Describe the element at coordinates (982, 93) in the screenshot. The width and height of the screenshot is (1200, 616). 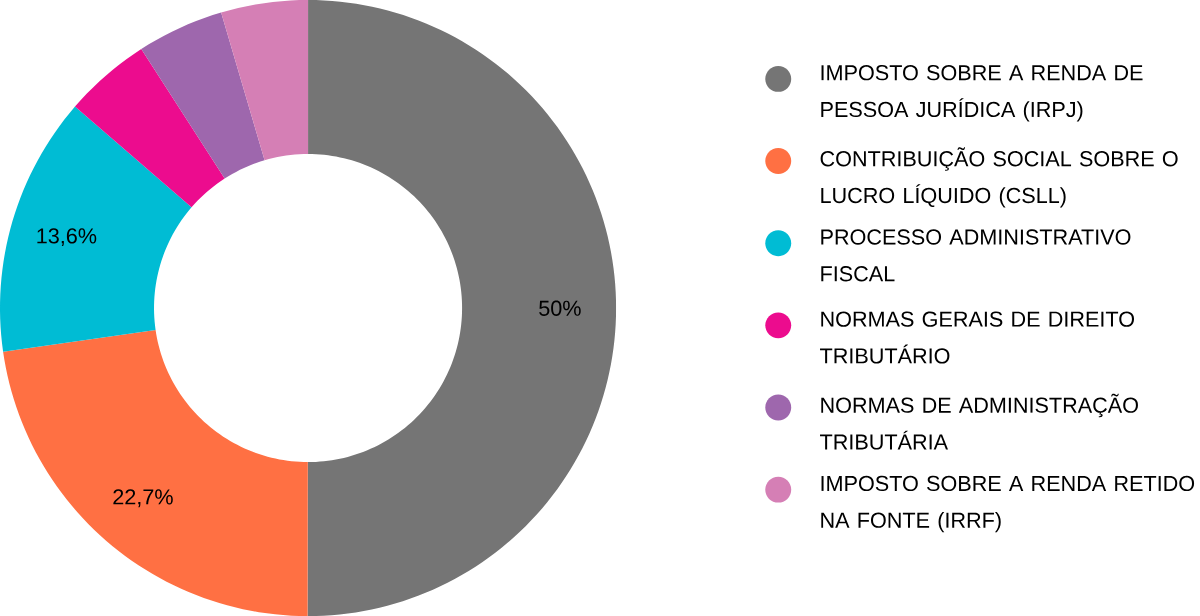
I see `legend-label: IMPOSTO SOBRE A RENDA DE PESSOA JURÍDICA (IRPJ)` at that location.